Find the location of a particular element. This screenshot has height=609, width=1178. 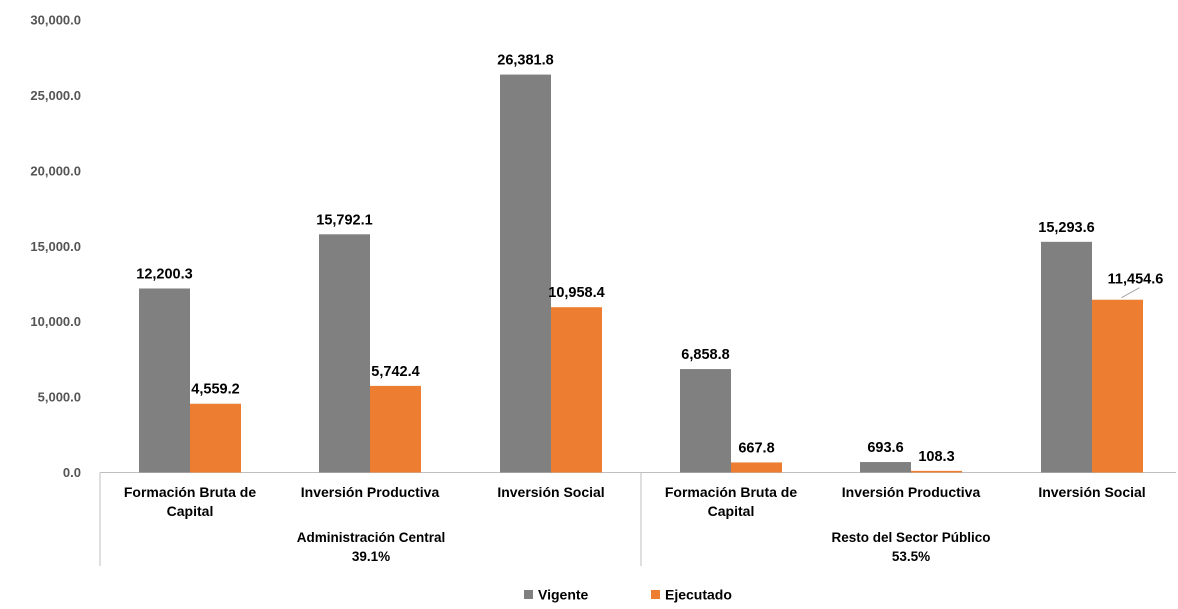

group-share-label: 39.1% is located at coordinates (371, 556).